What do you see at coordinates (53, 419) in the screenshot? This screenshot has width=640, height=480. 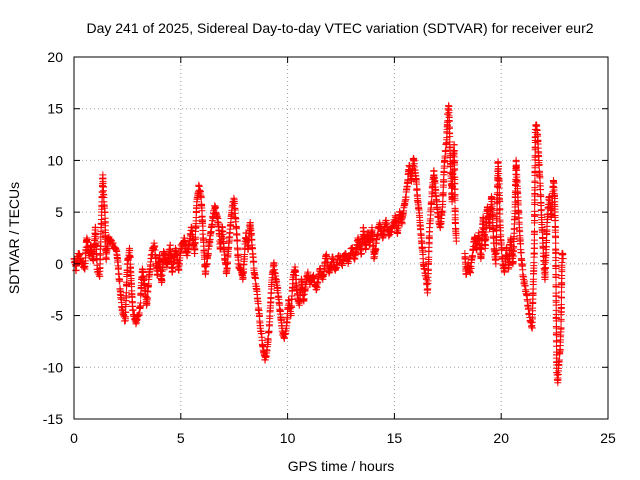 I see `y-tick-label: -15` at bounding box center [53, 419].